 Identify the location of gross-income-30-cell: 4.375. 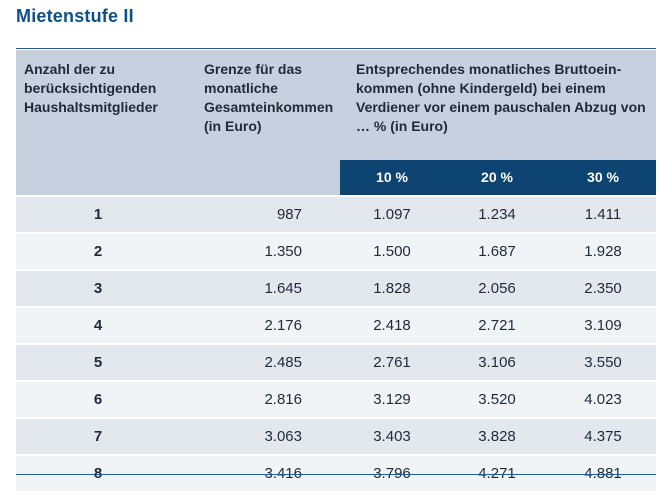
(603, 436).